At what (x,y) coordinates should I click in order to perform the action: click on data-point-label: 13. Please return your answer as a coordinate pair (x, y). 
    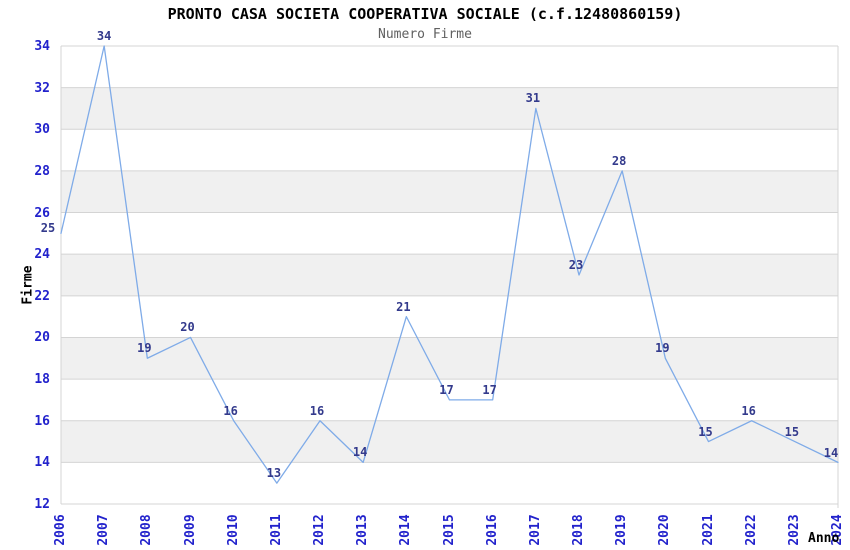
    Looking at the image, I should click on (274, 473).